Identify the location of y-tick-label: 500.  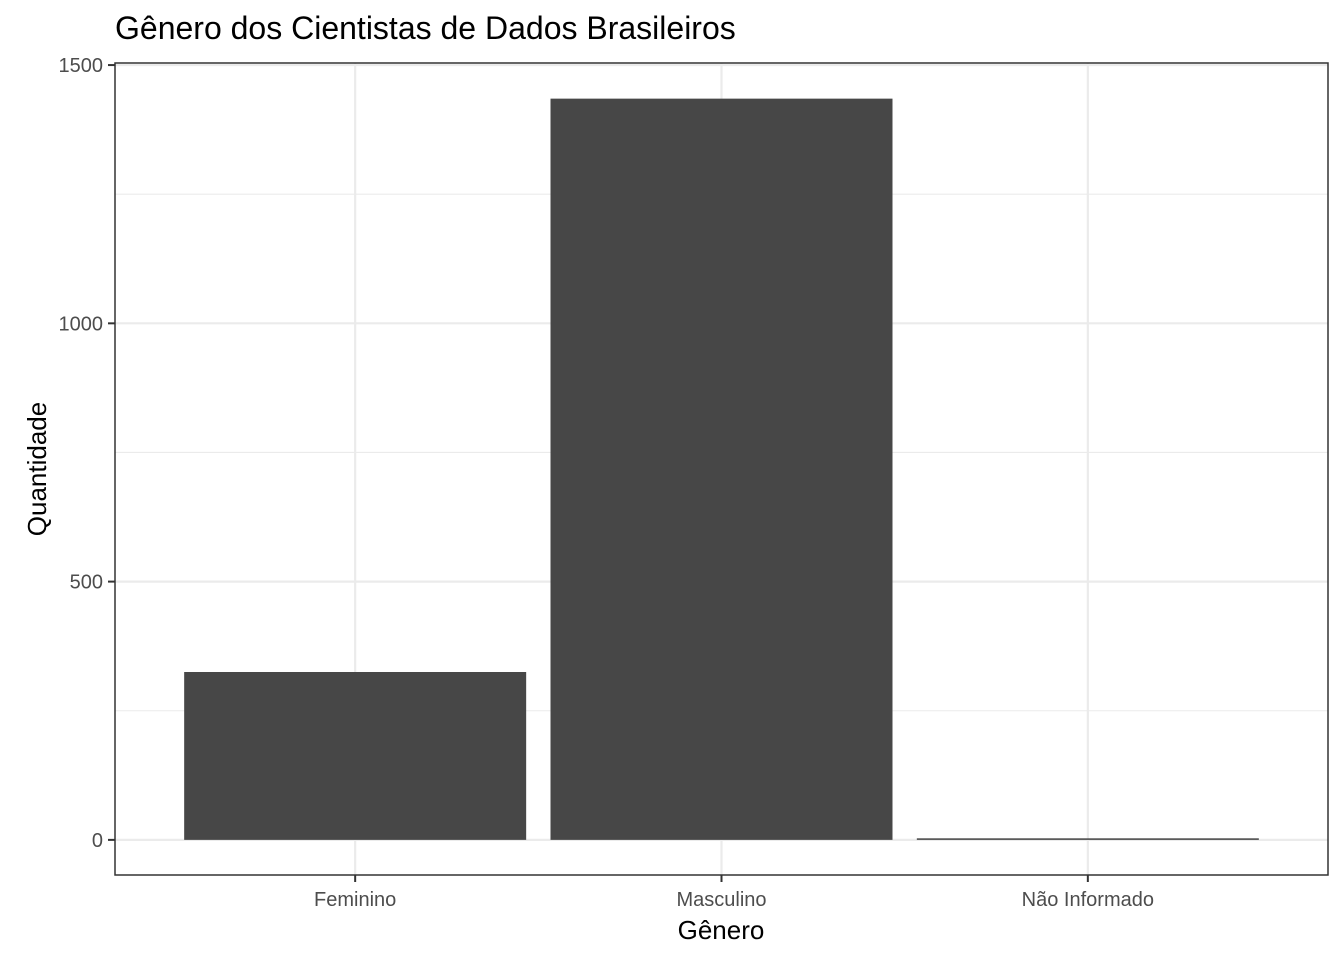
(86, 583).